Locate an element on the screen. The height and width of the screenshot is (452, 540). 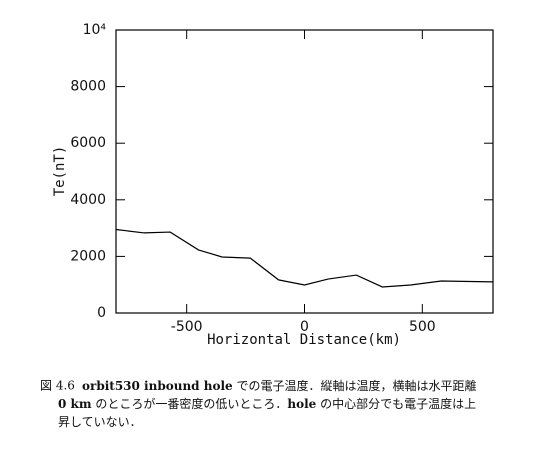
y-tick-label: 4000 is located at coordinates (88, 200).